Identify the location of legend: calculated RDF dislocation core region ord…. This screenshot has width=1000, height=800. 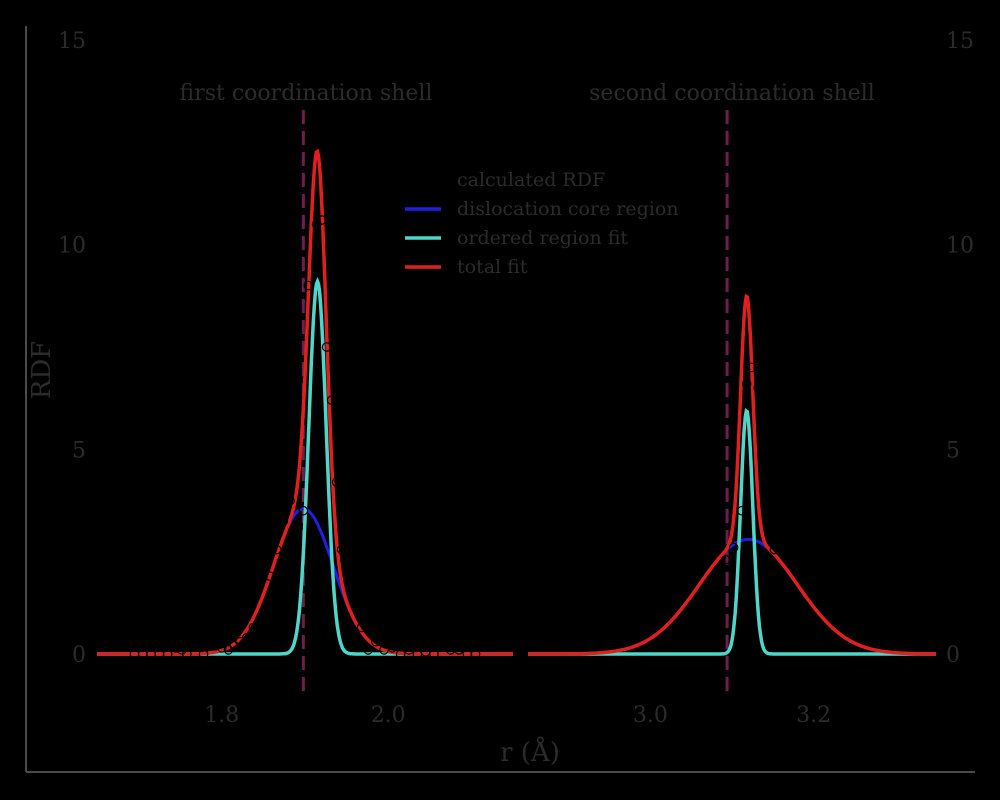
(542, 223).